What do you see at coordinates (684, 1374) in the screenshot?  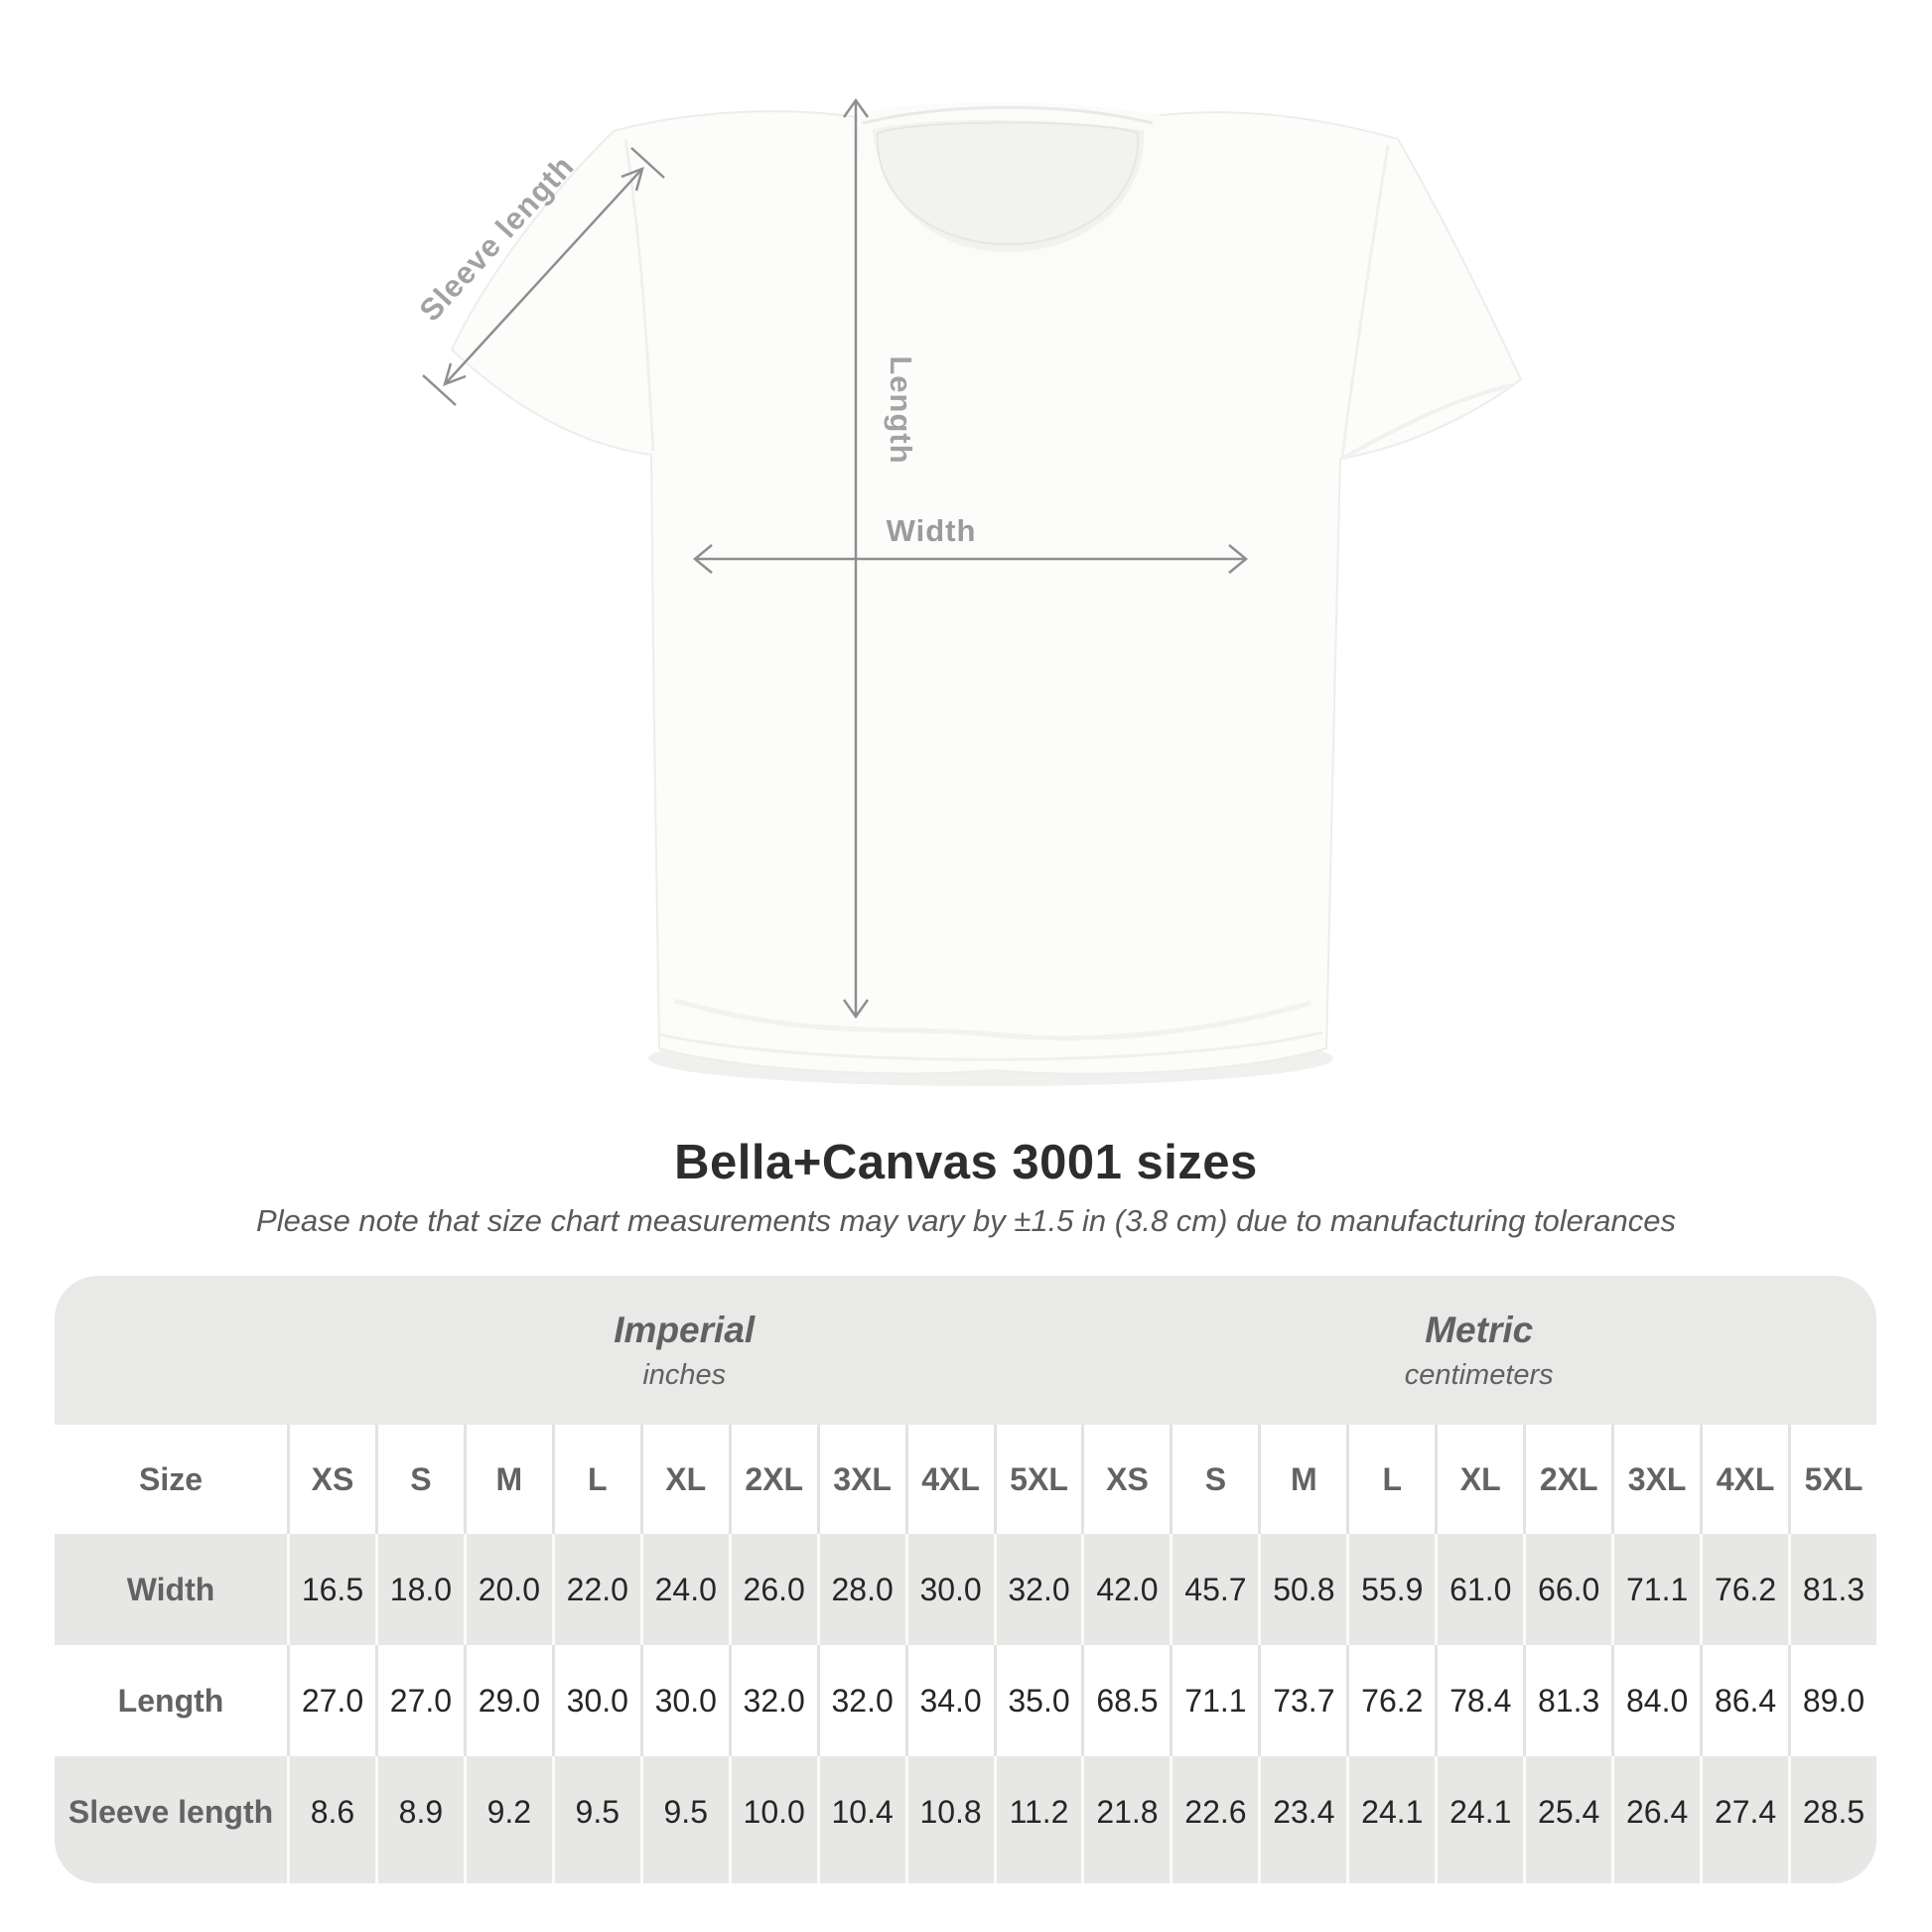 I see `imperial-unit: inches` at bounding box center [684, 1374].